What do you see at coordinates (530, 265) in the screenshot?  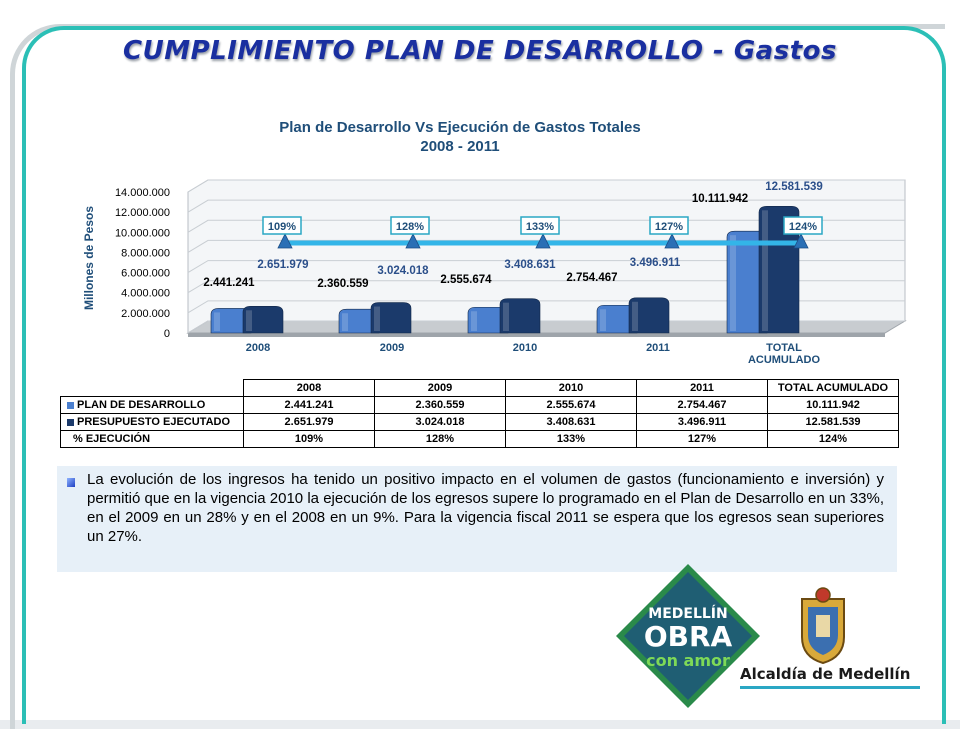 I see `ejecutado-value-label: 3.408.631` at bounding box center [530, 265].